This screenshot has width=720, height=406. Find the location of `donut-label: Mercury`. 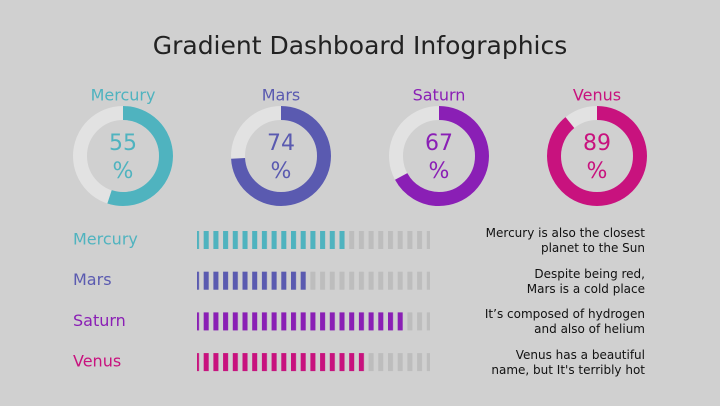

donut-label: Mercury is located at coordinates (123, 95).